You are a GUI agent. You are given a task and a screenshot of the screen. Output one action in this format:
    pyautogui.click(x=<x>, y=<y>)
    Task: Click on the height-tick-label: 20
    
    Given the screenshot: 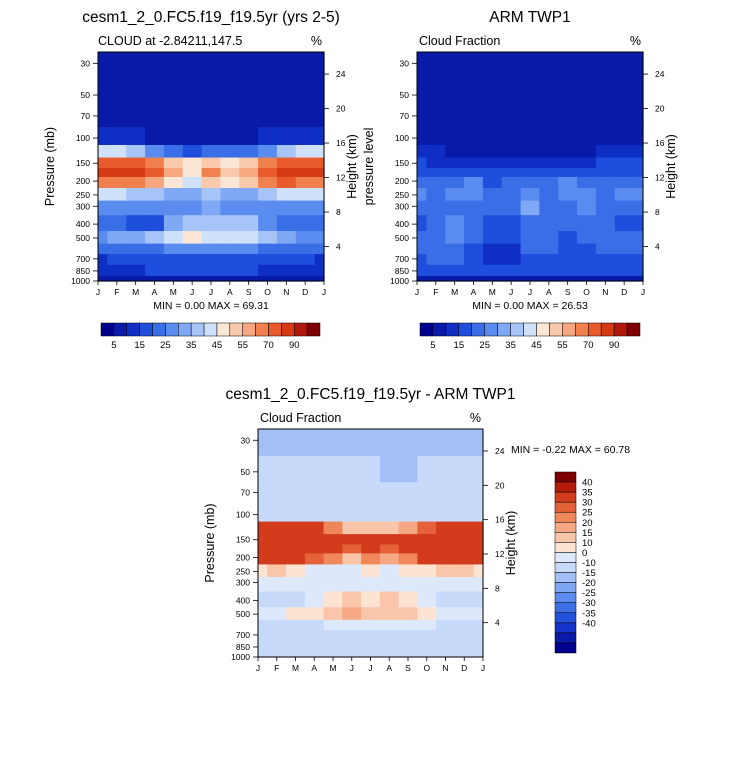 What is the action you would take?
    pyautogui.click(x=500, y=485)
    